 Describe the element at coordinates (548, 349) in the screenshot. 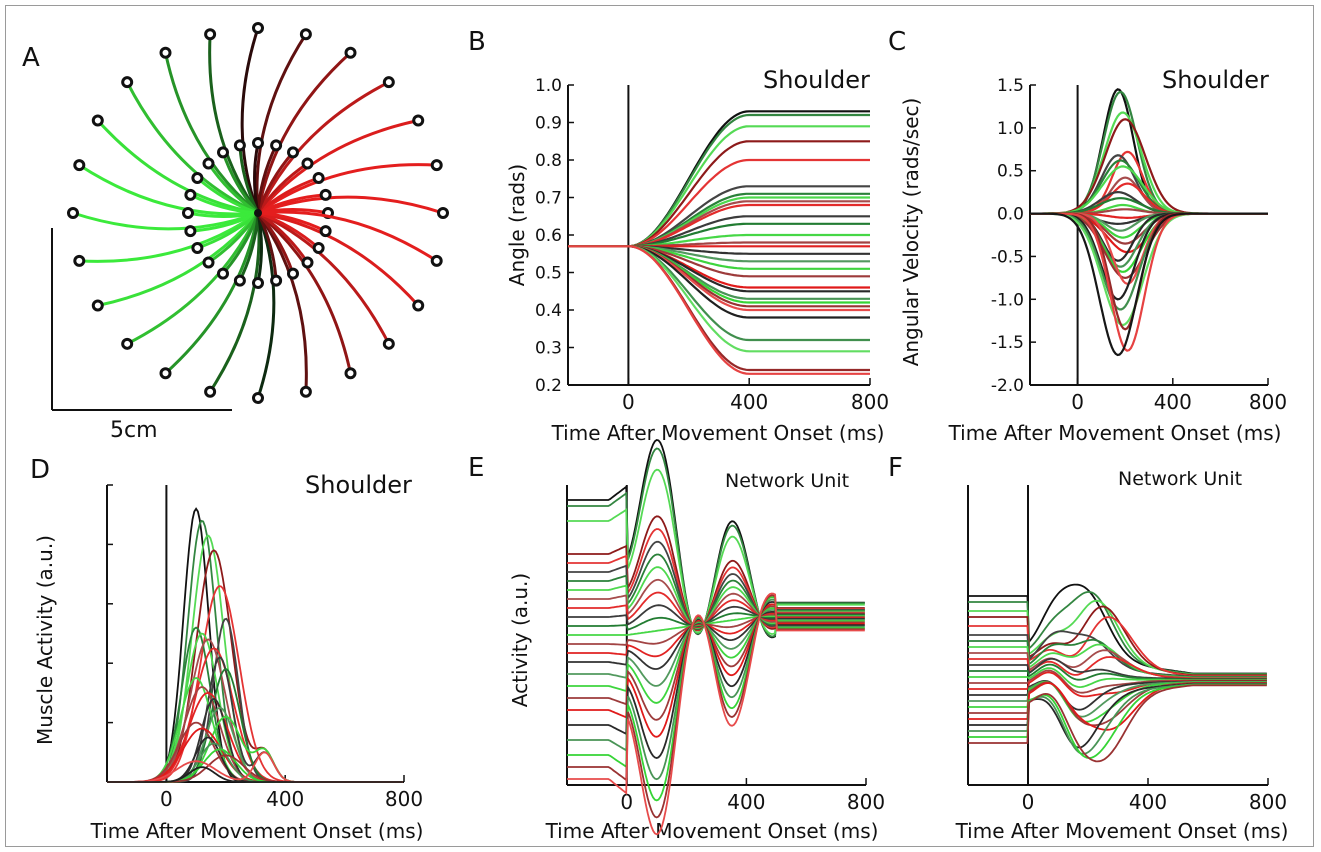

I see `panel-b-ytick-label: 0.3` at that location.